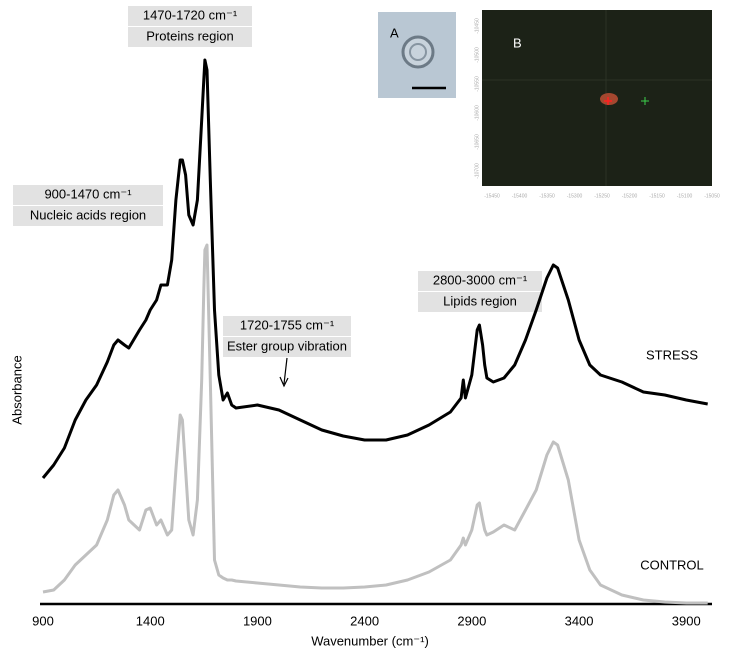  What do you see at coordinates (257, 620) in the screenshot?
I see `x-tick-label: 1900` at bounding box center [257, 620].